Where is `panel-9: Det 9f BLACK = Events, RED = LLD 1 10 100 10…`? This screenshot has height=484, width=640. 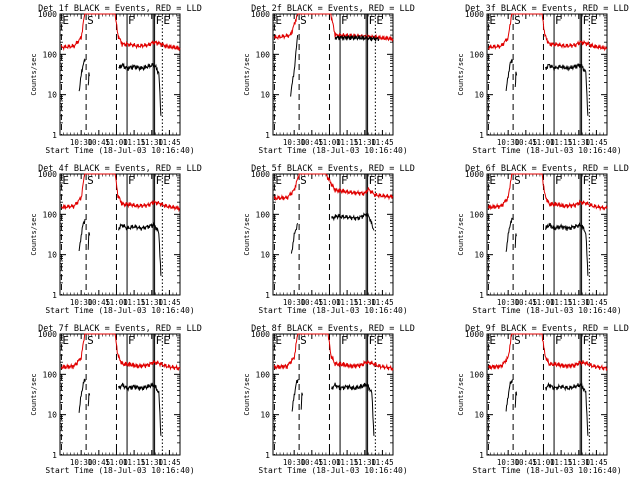
panel-9: Det 9f BLACK = Events, RED = LLD 1 10 100 10… is located at coordinates (543, 399).